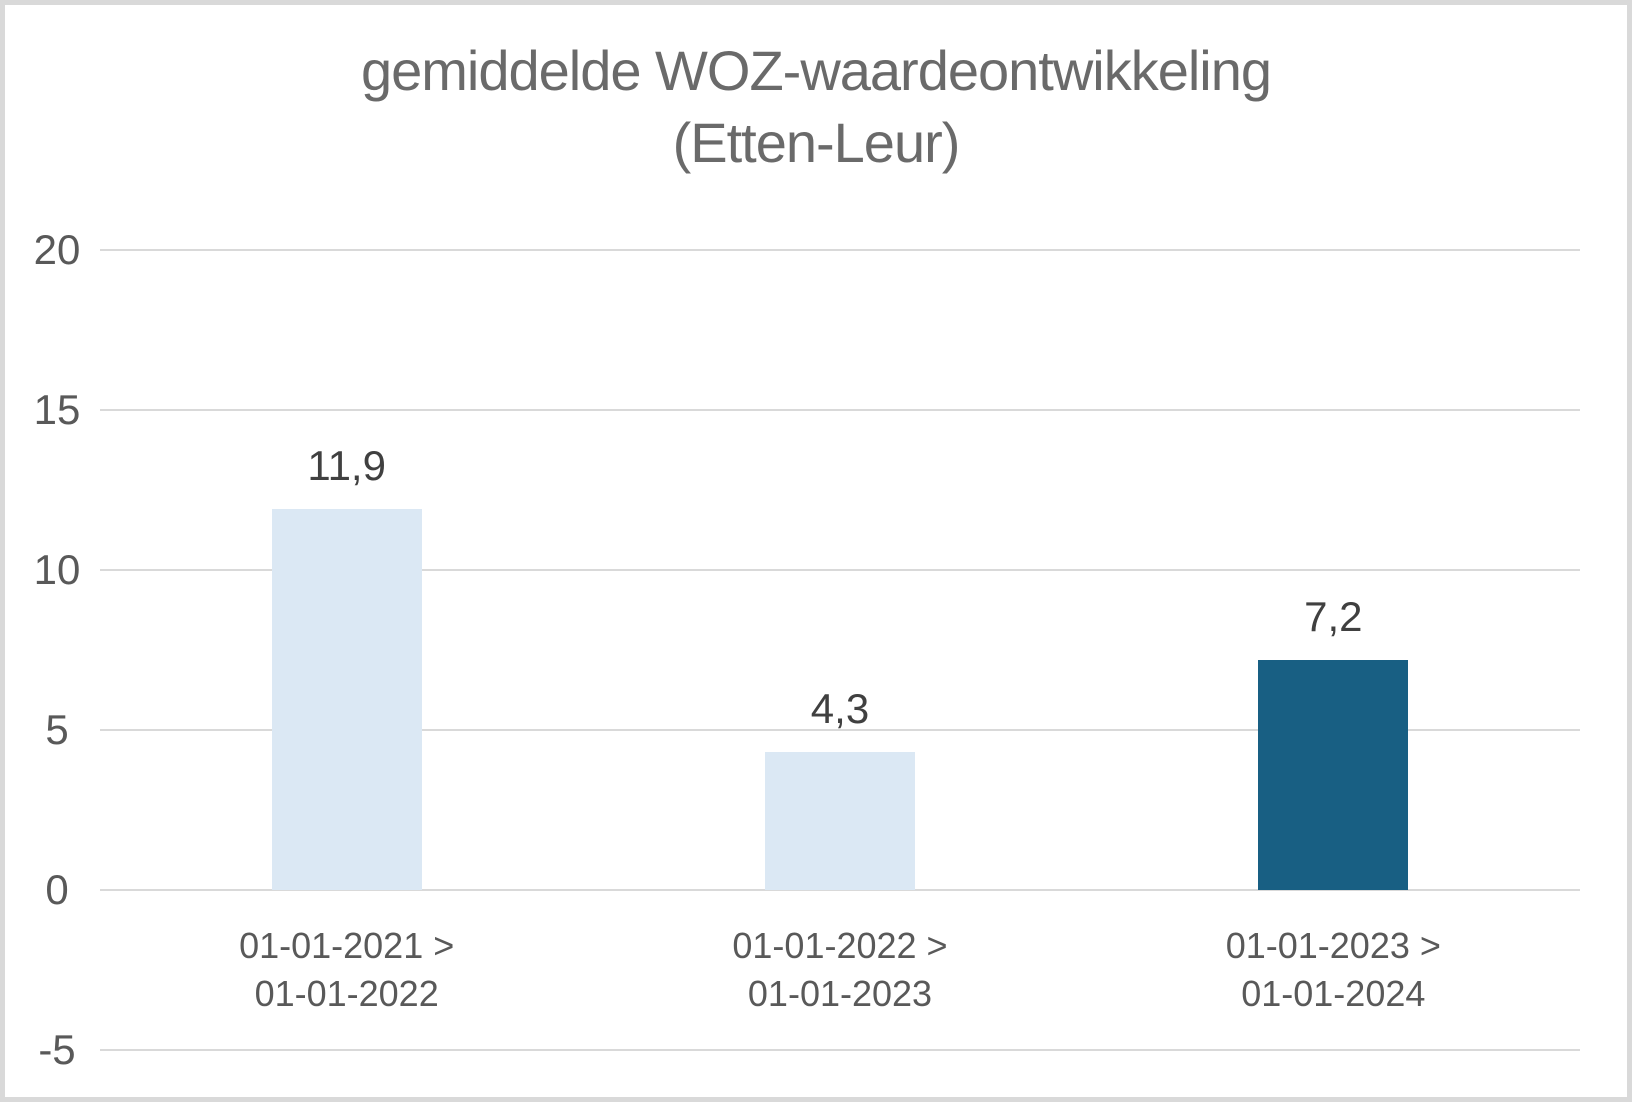 This screenshot has width=1632, height=1102. Describe the element at coordinates (816, 70) in the screenshot. I see `chart-title-line-1: gemiddelde WOZ-waardeontwikkeling` at that location.